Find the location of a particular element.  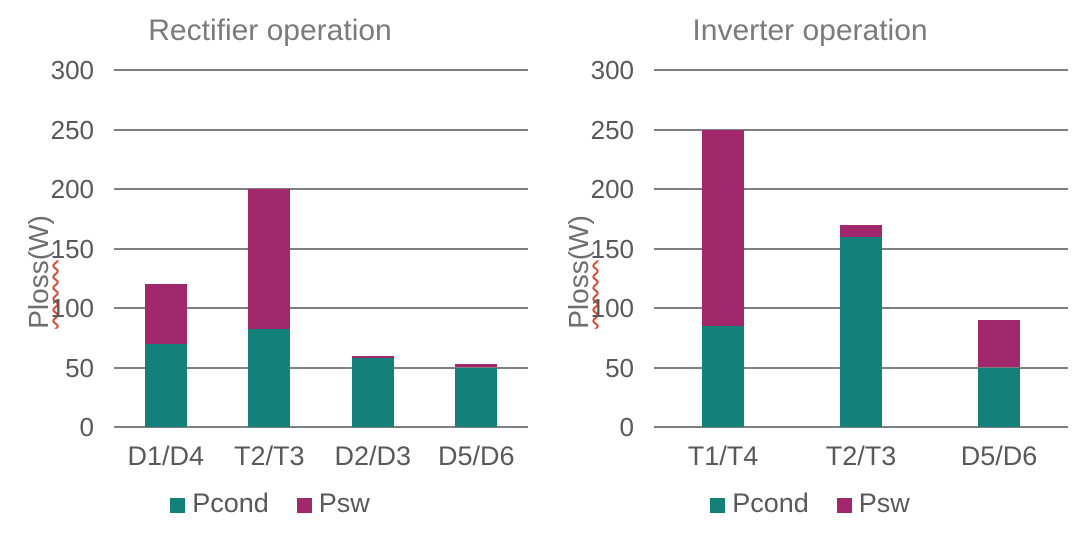

bar-D1-D4-pcond is located at coordinates (165, 385).